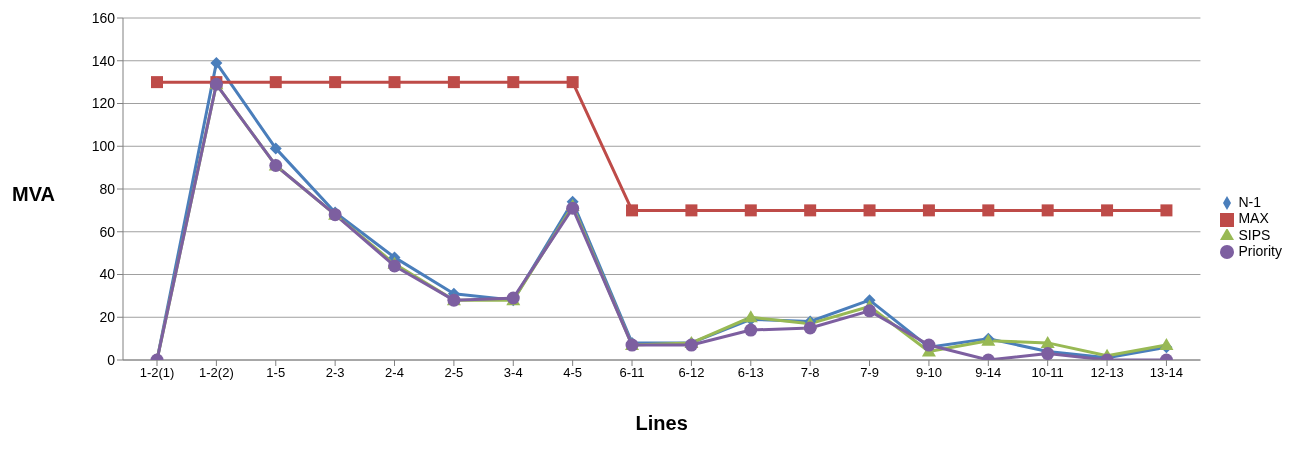  I want to click on y-tick-label: 100, so click(103, 146).